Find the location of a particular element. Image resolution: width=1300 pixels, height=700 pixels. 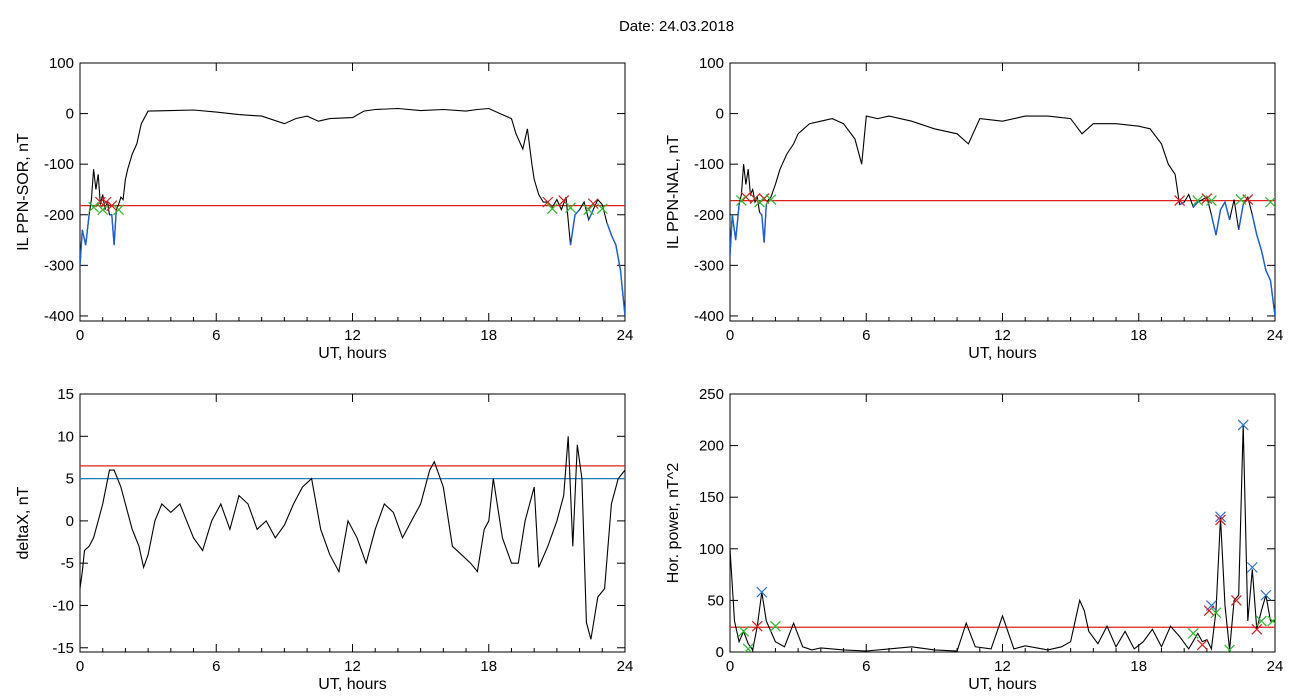

y-axis-label: deltaX, nT is located at coordinates (23, 522).